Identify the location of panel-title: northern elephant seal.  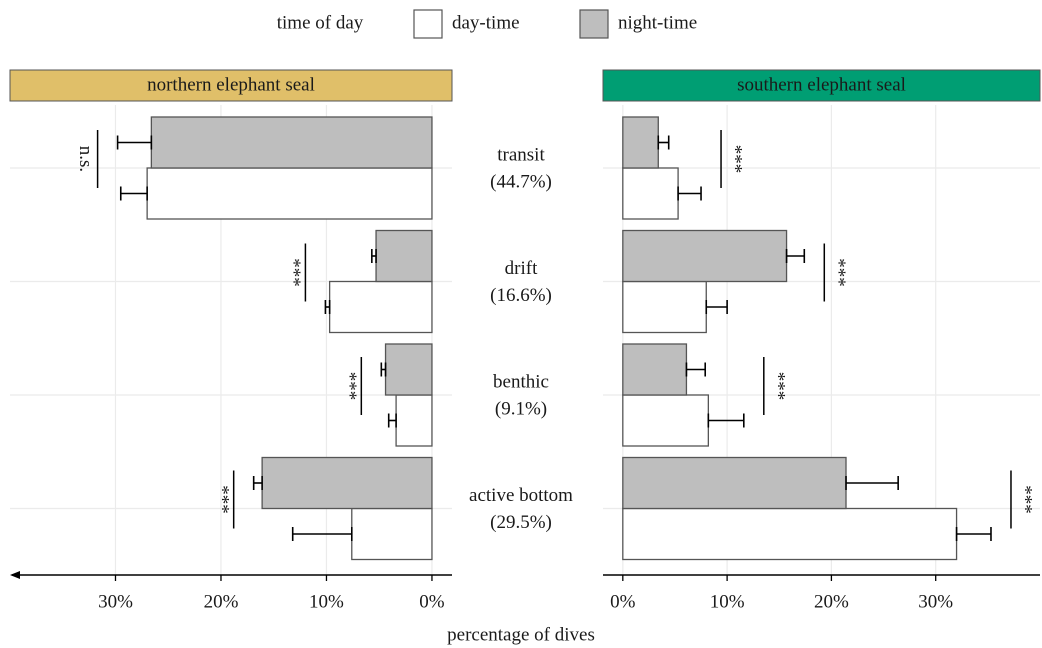
(231, 84).